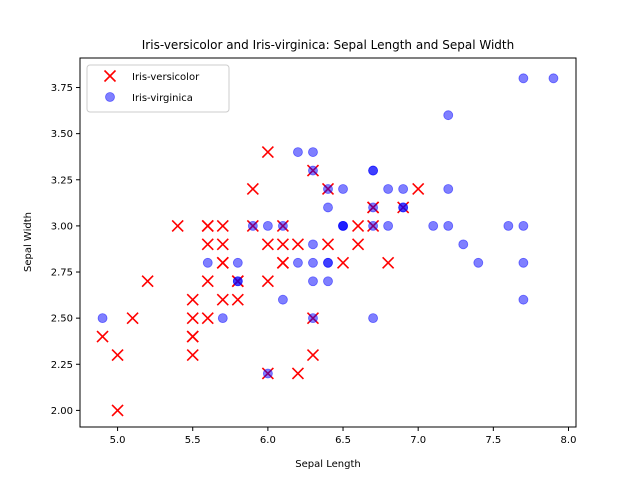 The image size is (640, 480). I want to click on y-tick-label: 3.00, so click(62, 226).